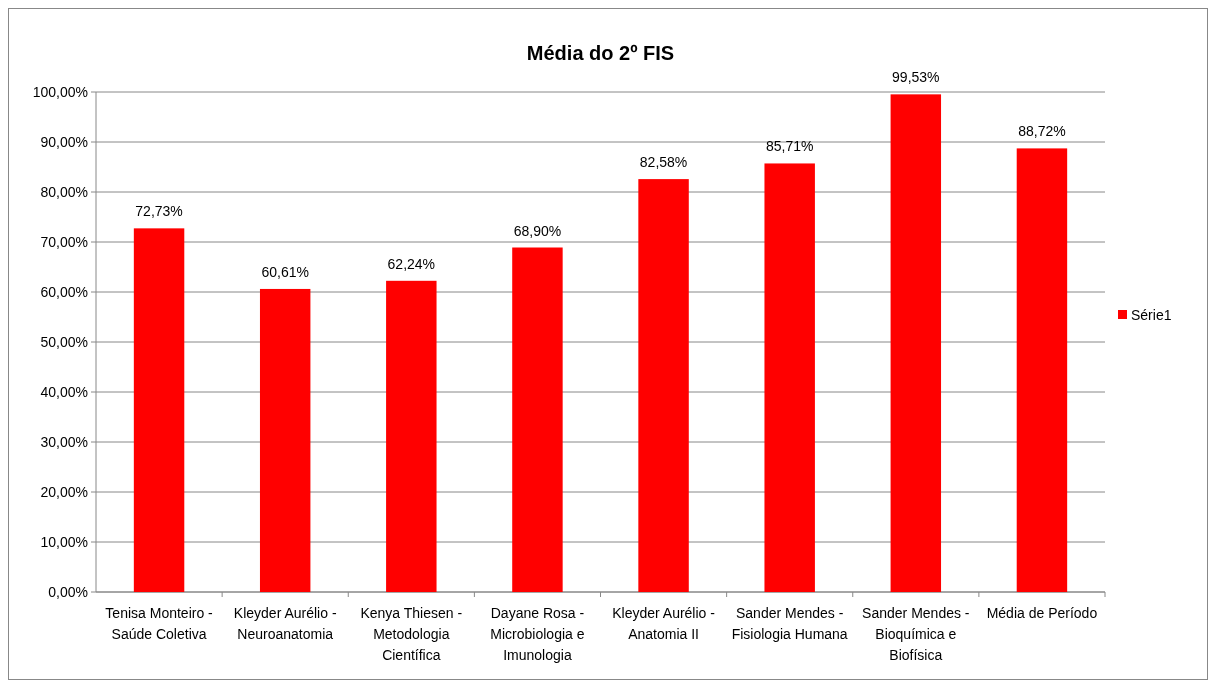 The width and height of the screenshot is (1212, 680). Describe the element at coordinates (285, 271) in the screenshot. I see `data-label: 60,61%` at that location.